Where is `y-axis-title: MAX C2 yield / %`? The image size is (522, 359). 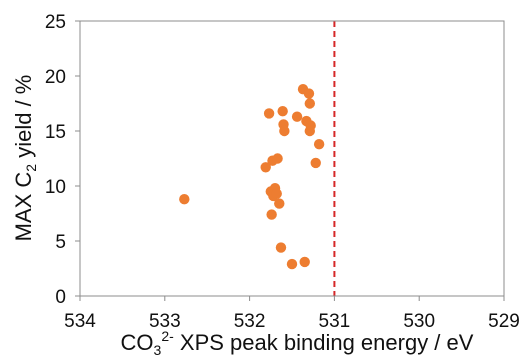 y-axis-title: MAX C2 yield / % is located at coordinates (25, 158).